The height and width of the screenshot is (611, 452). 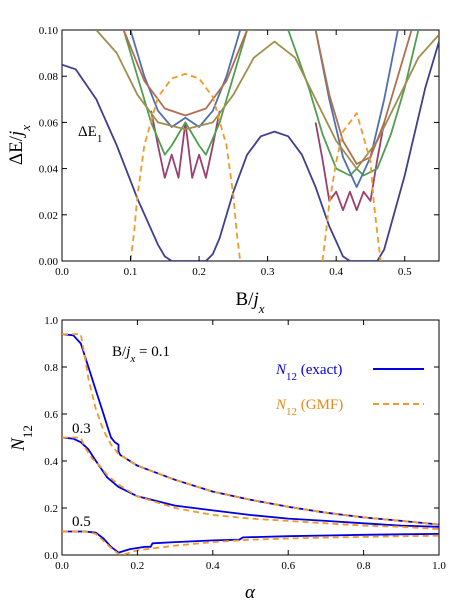 I want to click on bottom-y-tick-label: 0.4, so click(x=51, y=462).